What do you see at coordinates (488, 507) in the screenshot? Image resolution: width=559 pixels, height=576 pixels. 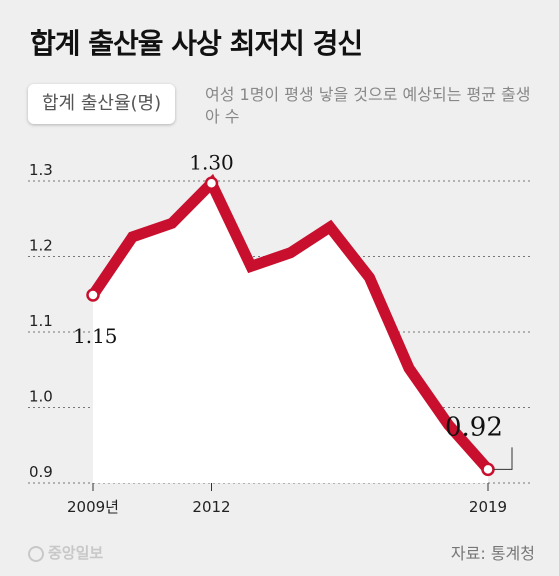 I see `x-tick-label: 2019` at bounding box center [488, 507].